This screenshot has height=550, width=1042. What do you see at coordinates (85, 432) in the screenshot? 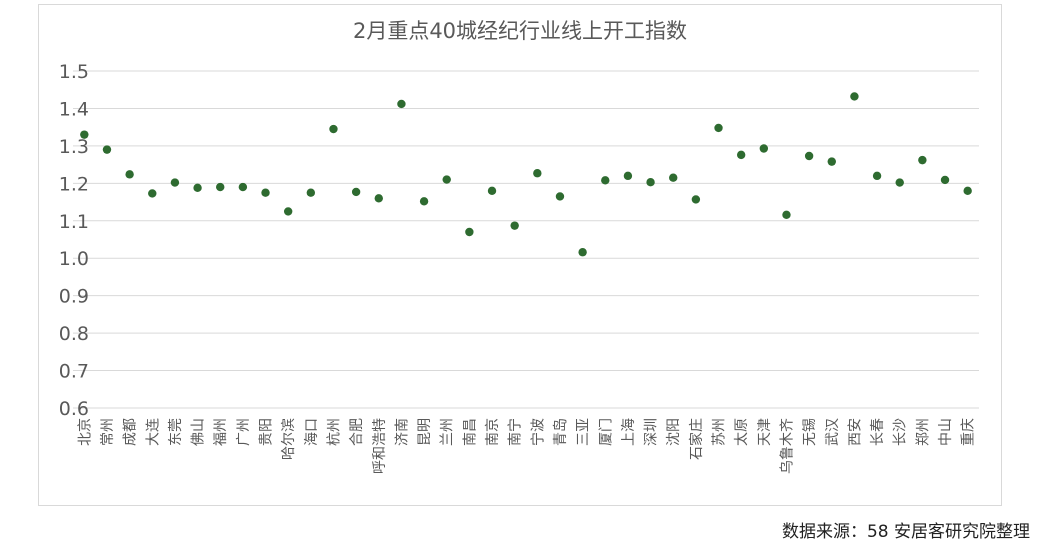
I see `x-tick-label: 北京` at bounding box center [85, 432].